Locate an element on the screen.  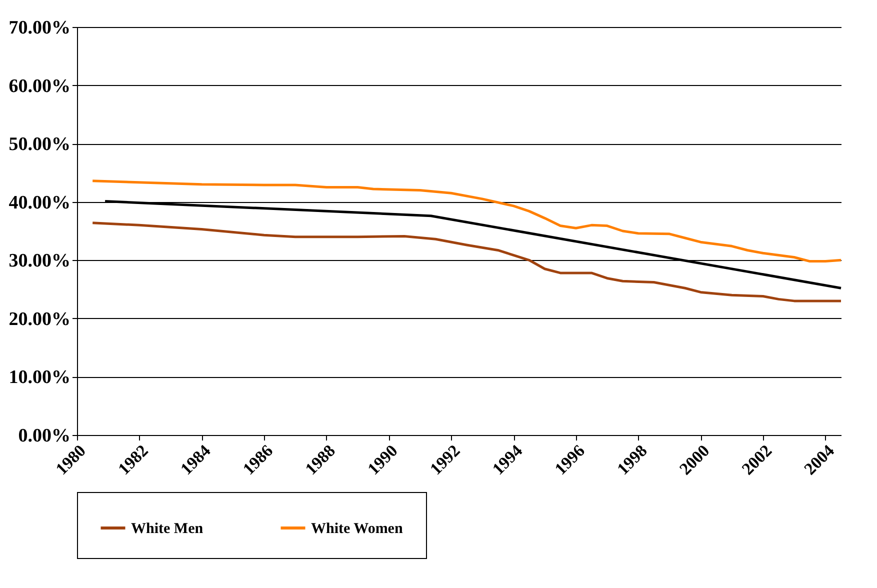
y-tick-label: 30.00% is located at coordinates (39, 261).